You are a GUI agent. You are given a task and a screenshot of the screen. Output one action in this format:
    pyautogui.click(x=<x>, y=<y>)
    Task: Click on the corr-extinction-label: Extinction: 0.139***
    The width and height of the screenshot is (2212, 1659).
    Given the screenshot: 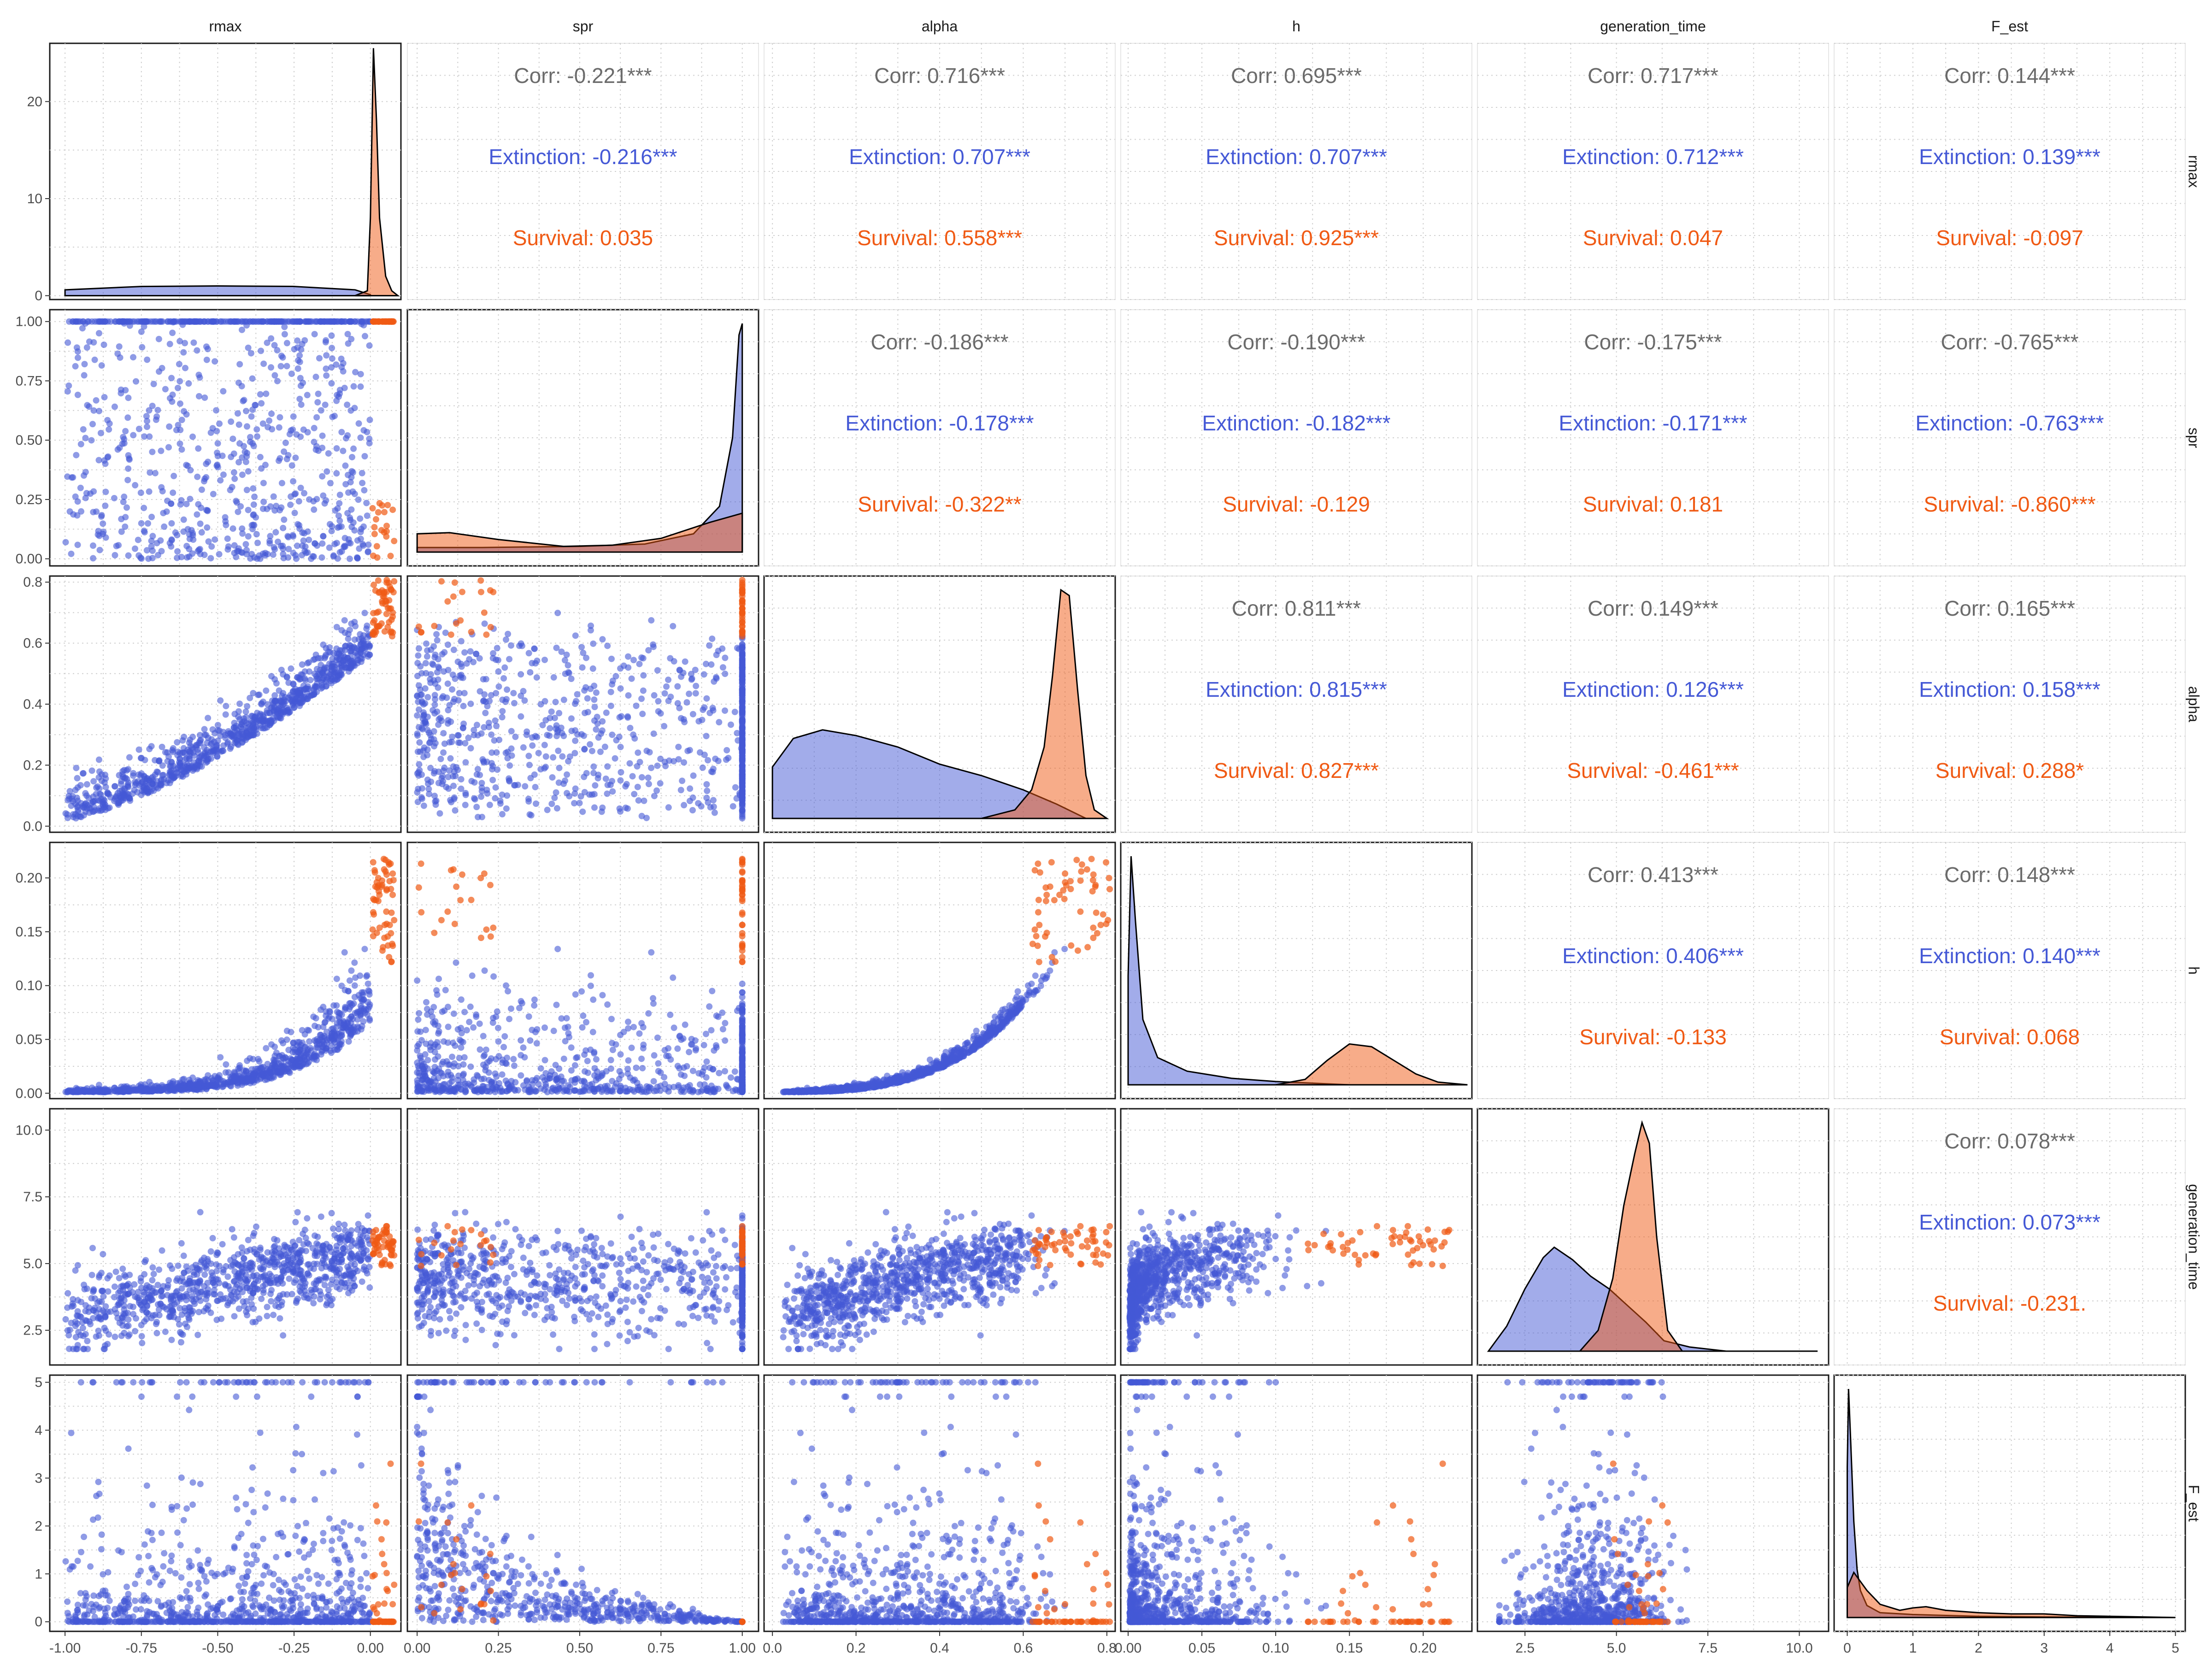 What is the action you would take?
    pyautogui.click(x=2009, y=157)
    